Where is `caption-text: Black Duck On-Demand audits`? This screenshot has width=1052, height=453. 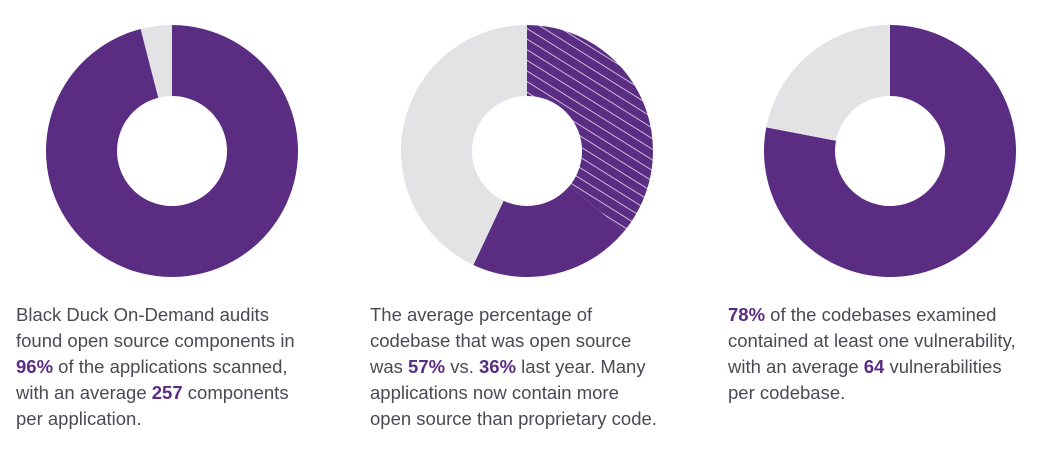
caption-text: Black Duck On-Demand audits is located at coordinates (142, 314).